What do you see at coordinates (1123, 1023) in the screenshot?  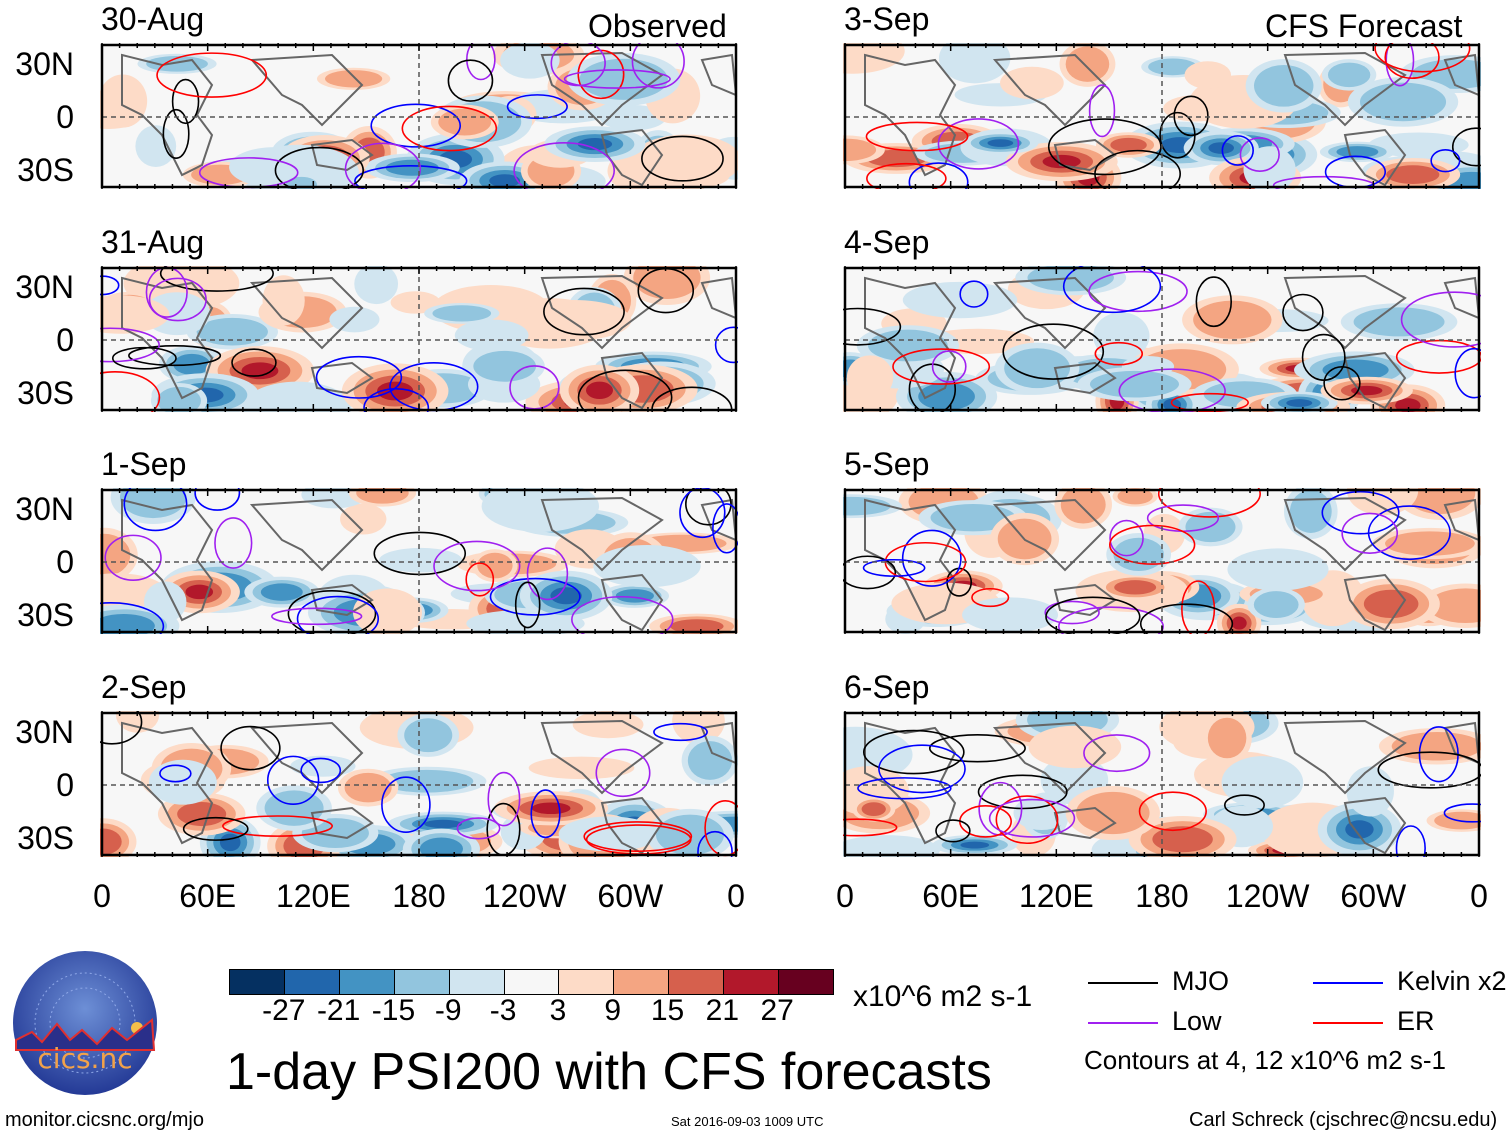 I see `legend-line-low` at bounding box center [1123, 1023].